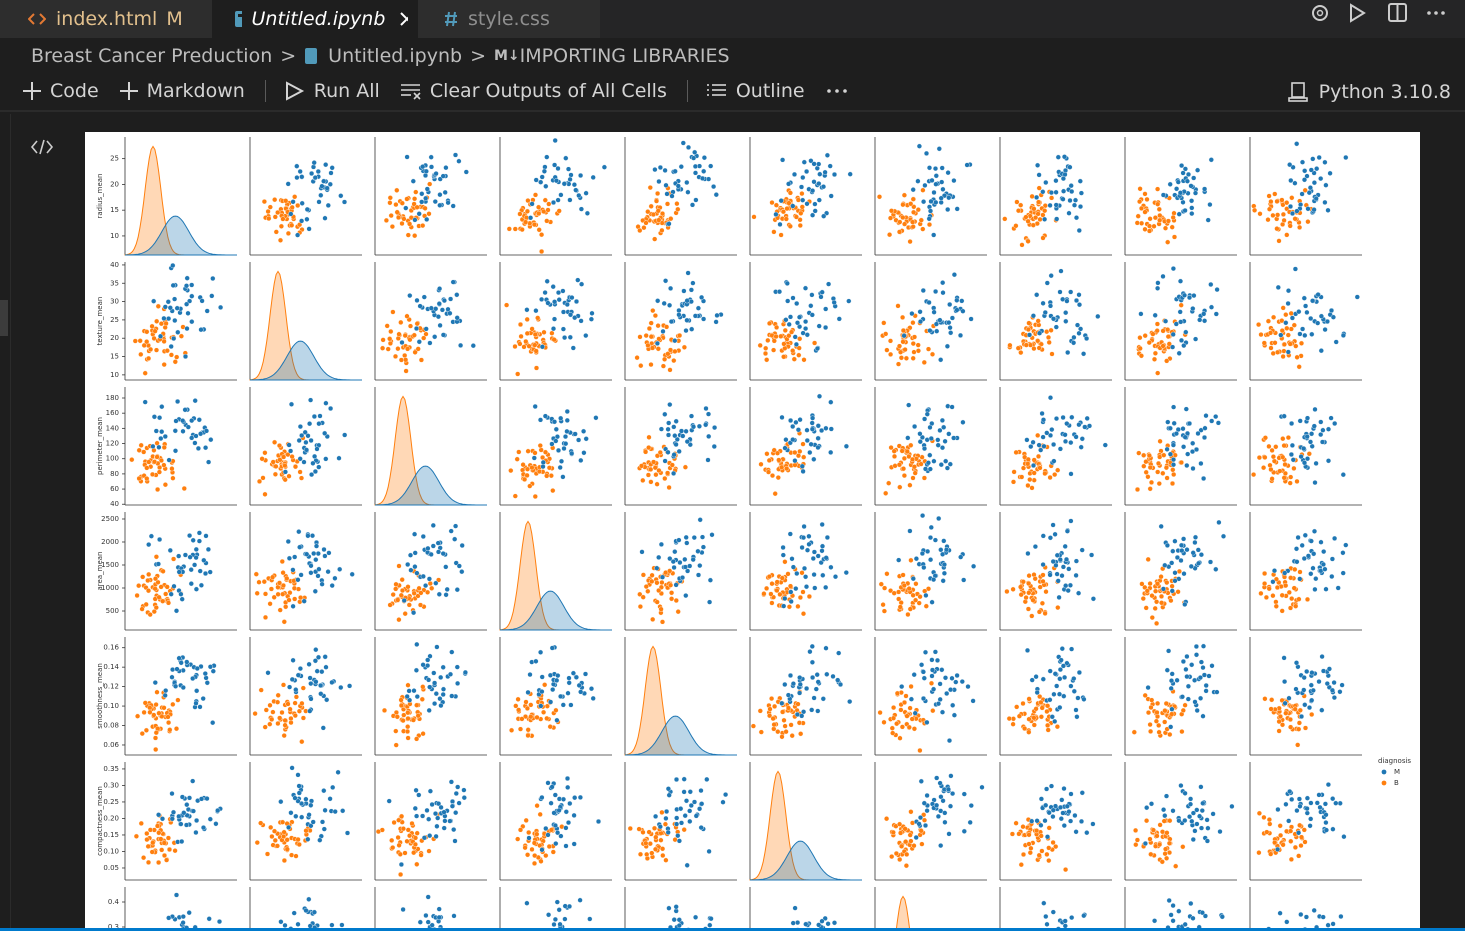 Image resolution: width=1465 pixels, height=931 pixels. I want to click on outline-button: Outline, so click(755, 91).